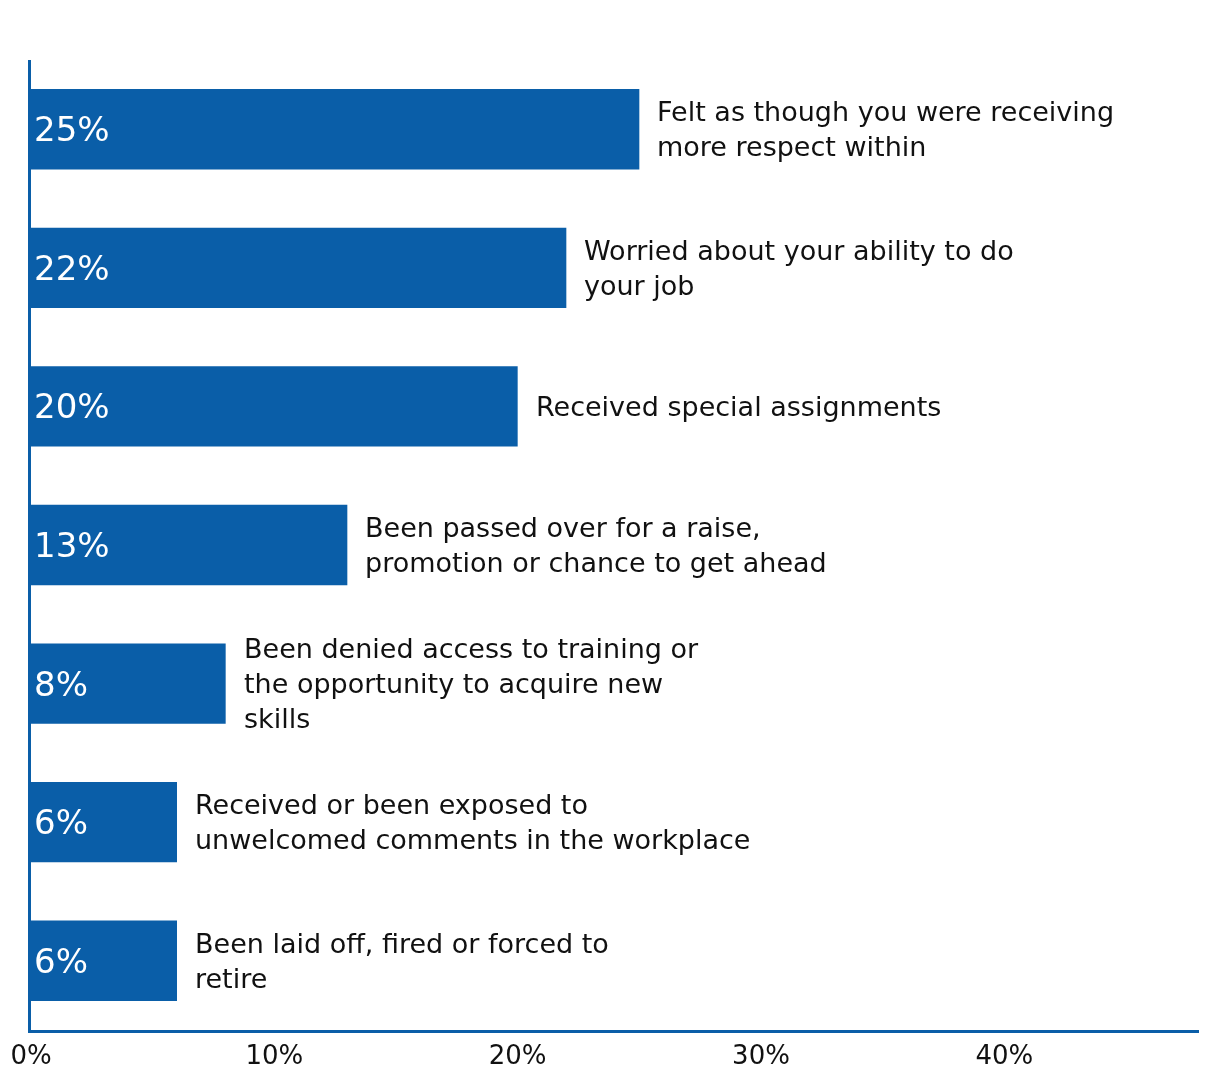 The image size is (1209, 1090). What do you see at coordinates (886, 129) in the screenshot?
I see `y-tick-label: Felt as though you were receiving more respect within` at bounding box center [886, 129].